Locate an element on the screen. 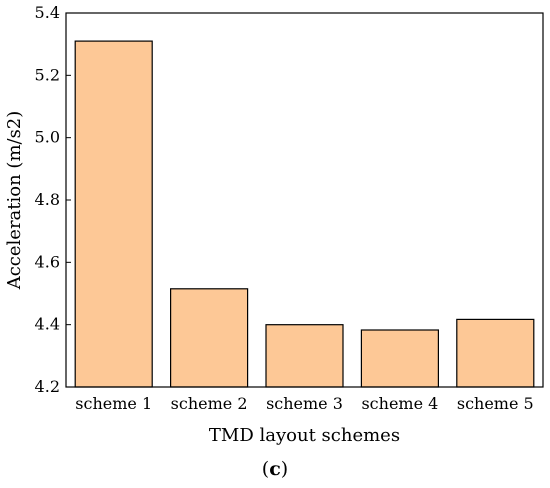 The height and width of the screenshot is (488, 550). x-tick-label: scheme 4 is located at coordinates (399, 403).